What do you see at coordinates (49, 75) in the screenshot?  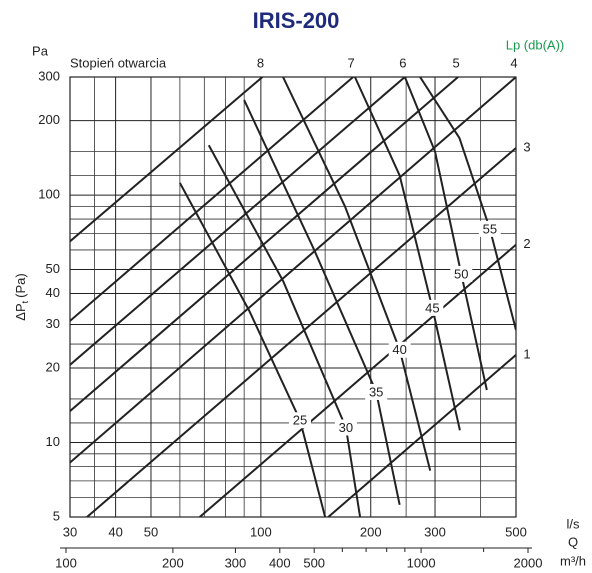 I see `y-tick-label: 300` at bounding box center [49, 75].